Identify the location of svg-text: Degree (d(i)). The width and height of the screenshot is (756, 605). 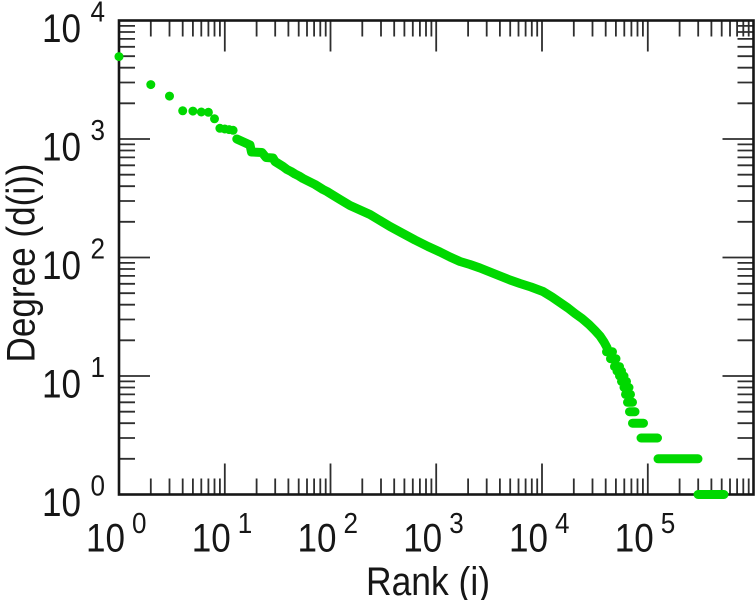
(22, 263).